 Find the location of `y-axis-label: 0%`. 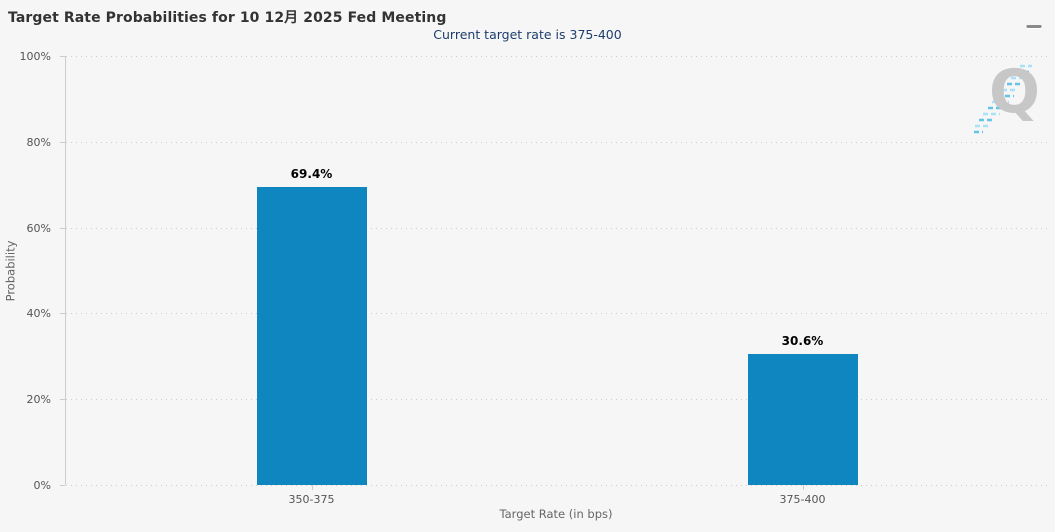

y-axis-label: 0% is located at coordinates (42, 485).